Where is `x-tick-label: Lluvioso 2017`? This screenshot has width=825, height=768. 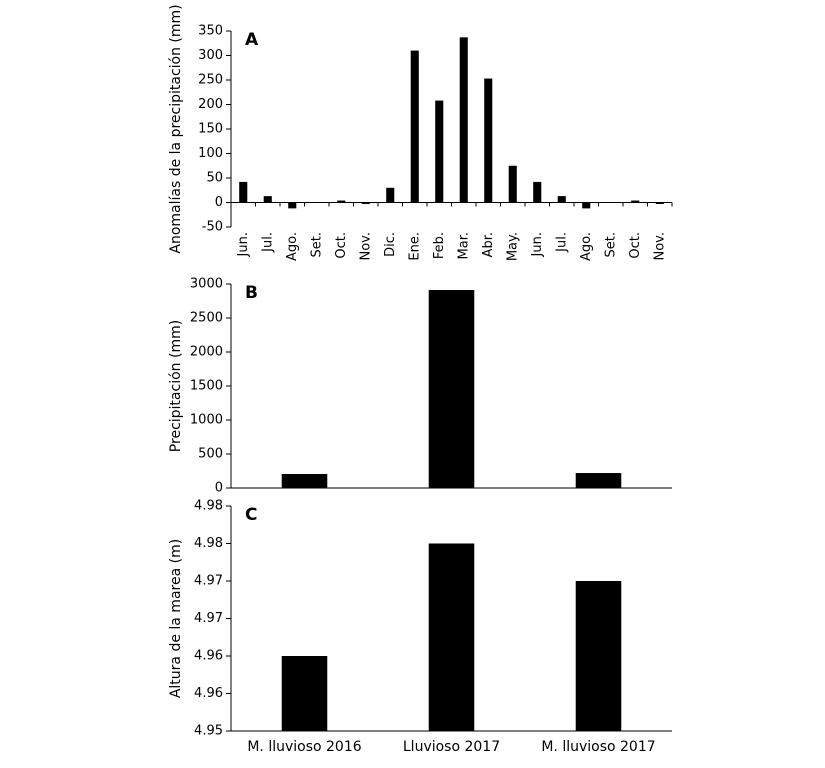
x-tick-label: Lluvioso 2017 is located at coordinates (451, 747).